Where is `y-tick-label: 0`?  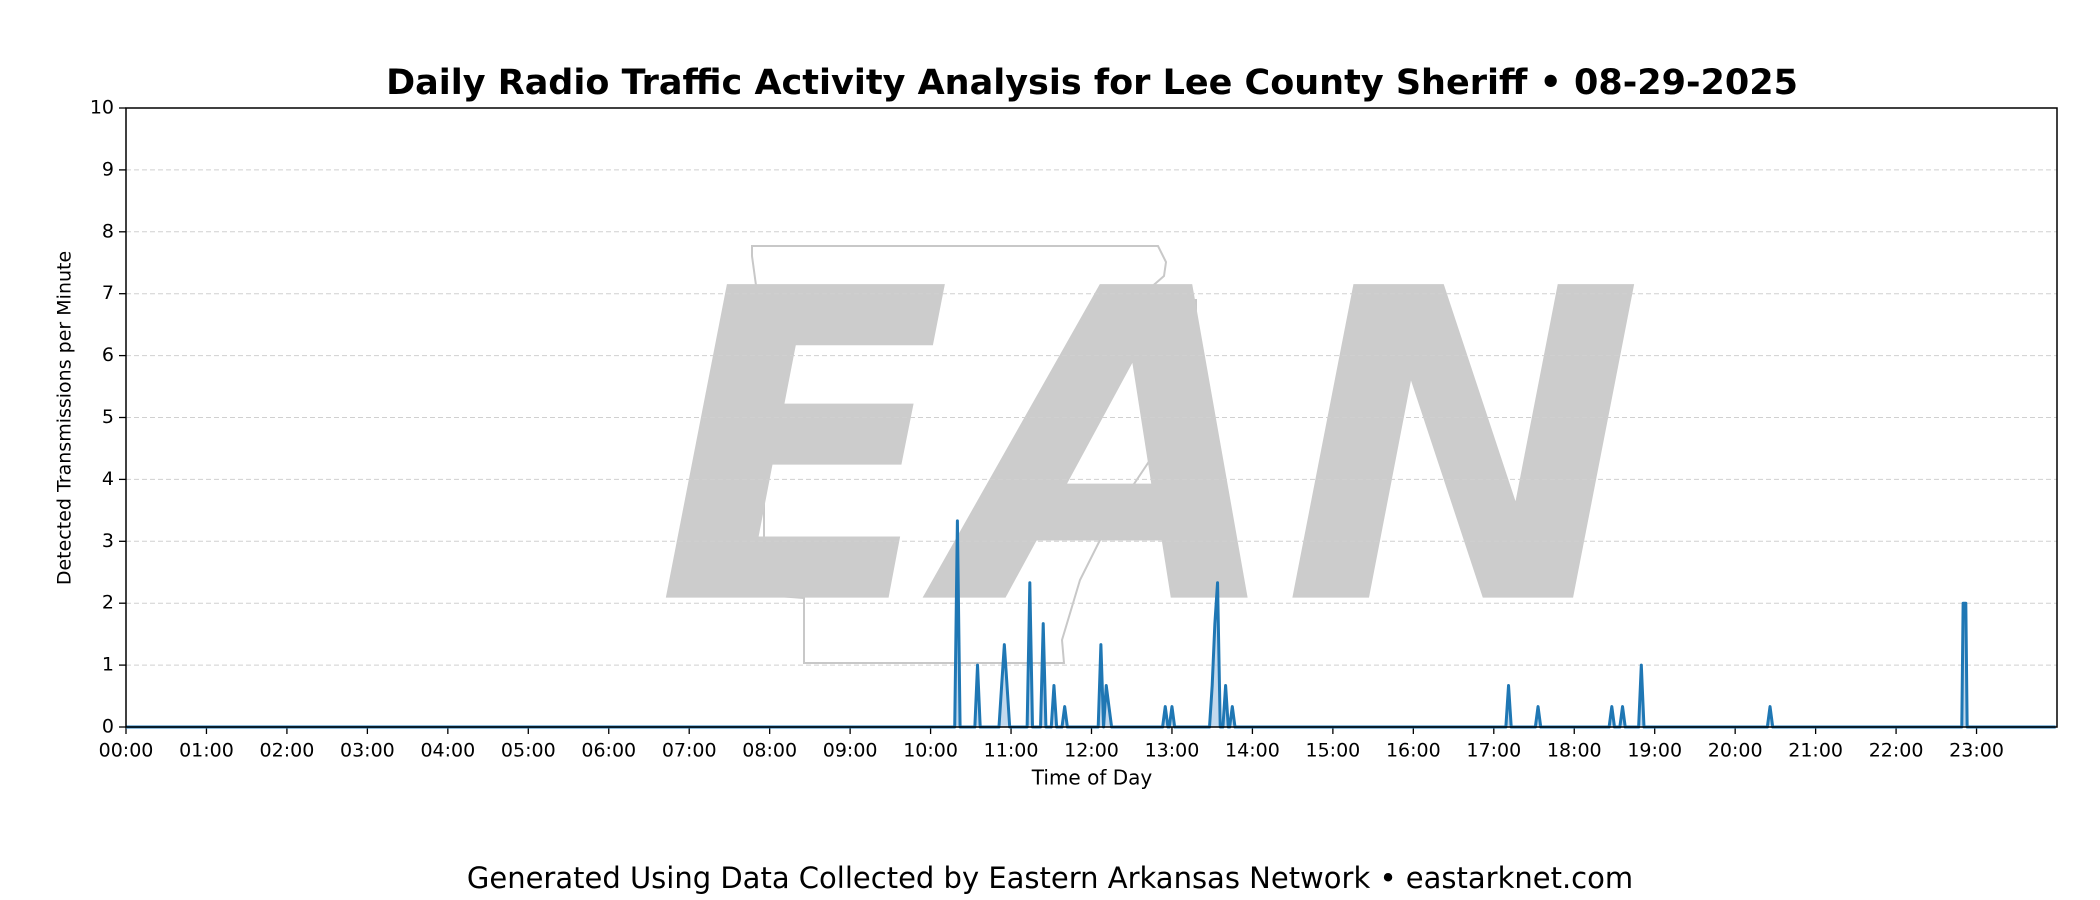
y-tick-label: 0 is located at coordinates (108, 727).